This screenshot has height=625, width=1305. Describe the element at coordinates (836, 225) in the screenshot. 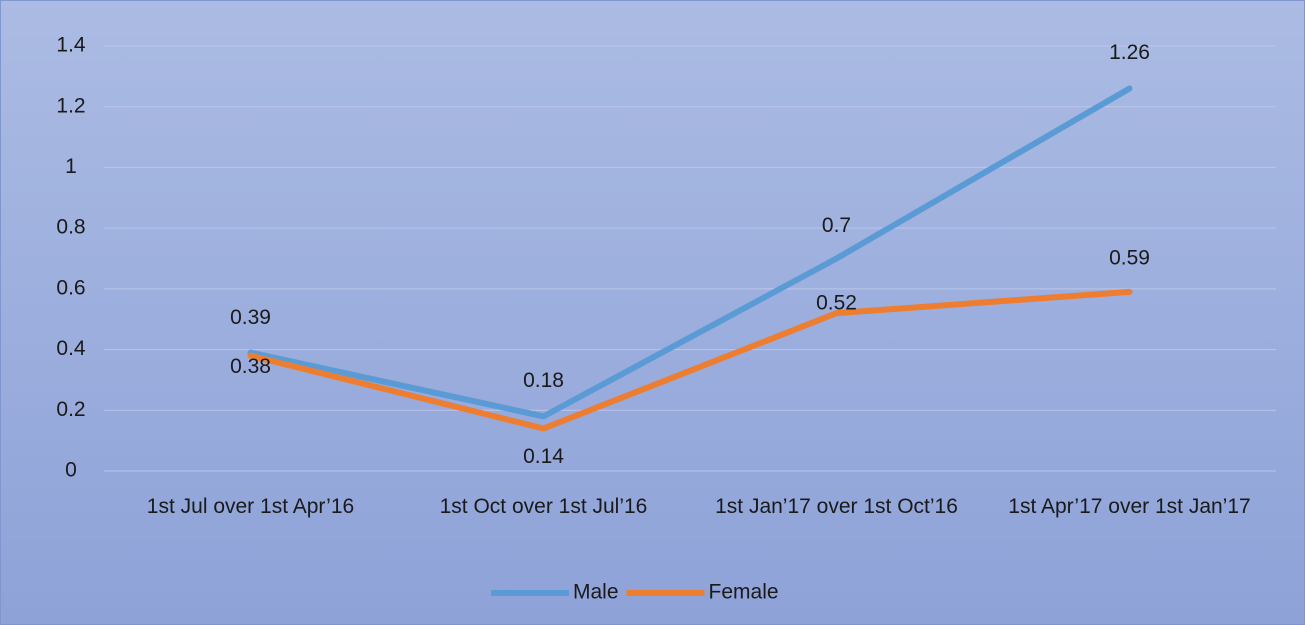

I see `data-label: 0.7` at that location.